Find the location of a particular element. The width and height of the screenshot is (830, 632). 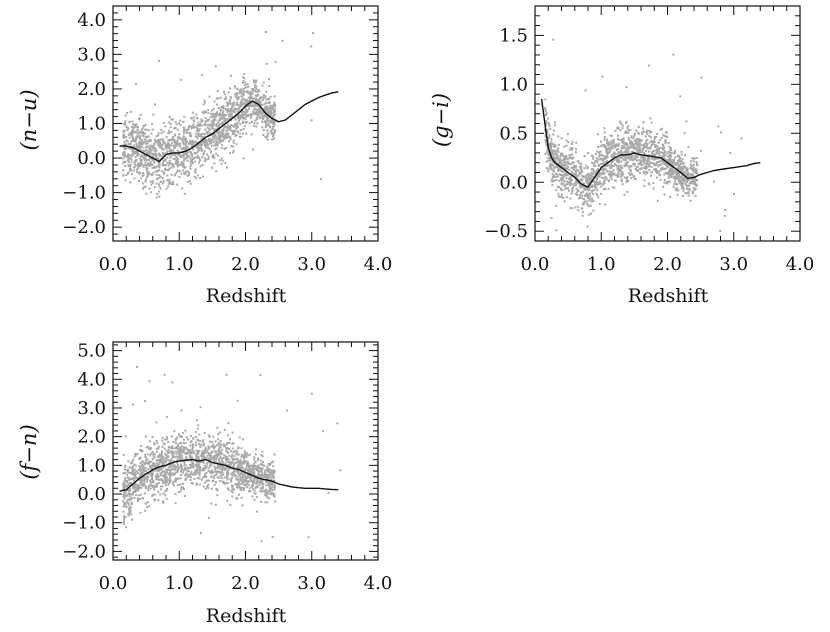

x-tick-label: 0.0 is located at coordinates (535, 264).